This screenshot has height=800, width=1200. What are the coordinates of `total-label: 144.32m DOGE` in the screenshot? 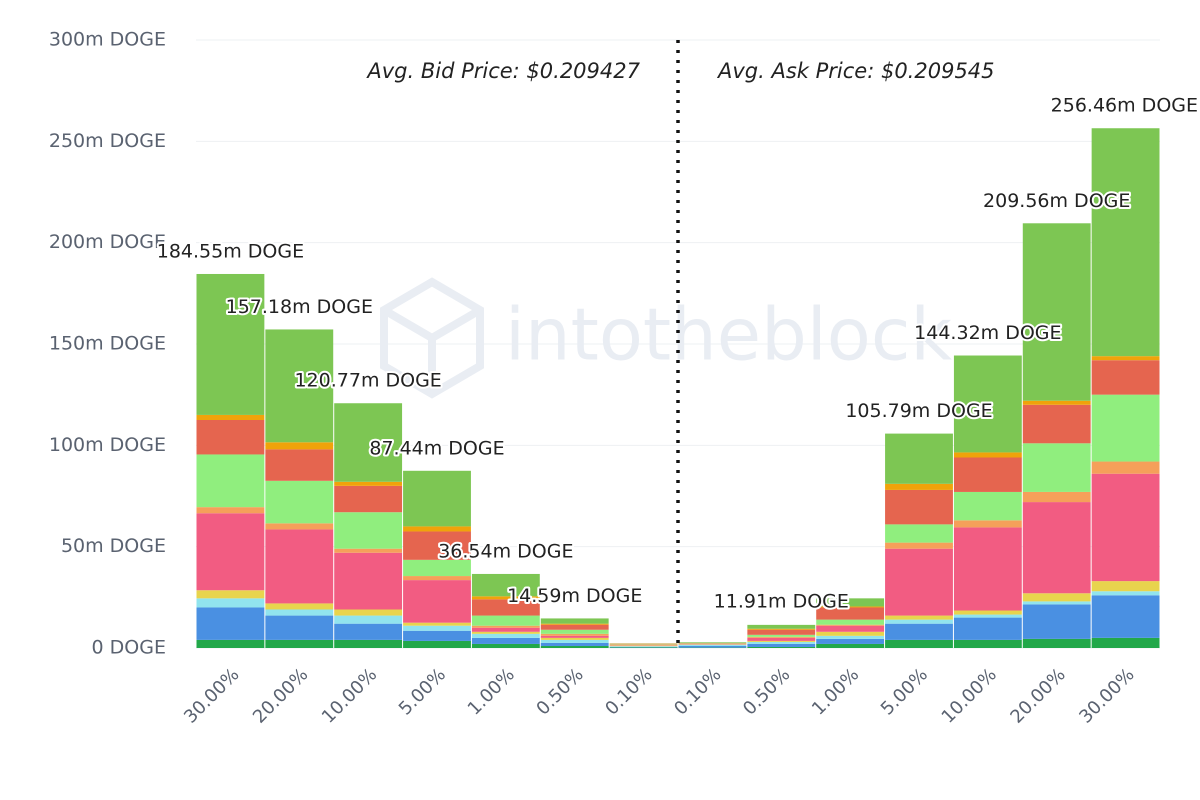 It's located at (987, 333).